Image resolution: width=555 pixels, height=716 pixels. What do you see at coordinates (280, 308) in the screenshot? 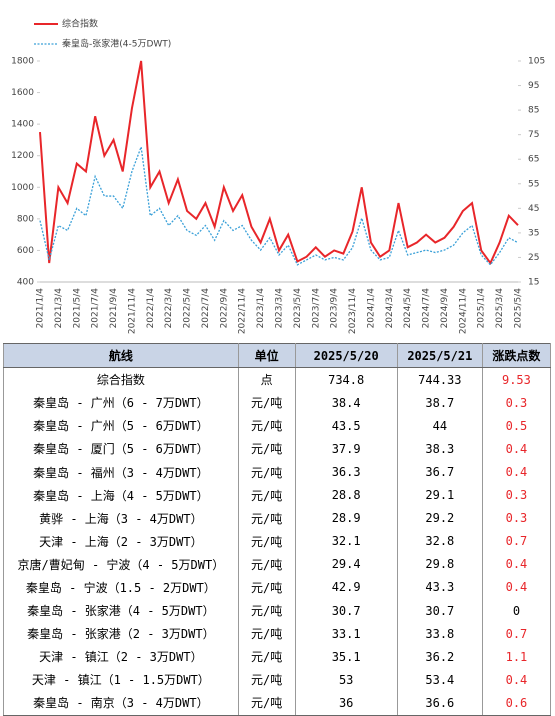
I see `x-tick-label: 2023/3/4` at bounding box center [280, 308].